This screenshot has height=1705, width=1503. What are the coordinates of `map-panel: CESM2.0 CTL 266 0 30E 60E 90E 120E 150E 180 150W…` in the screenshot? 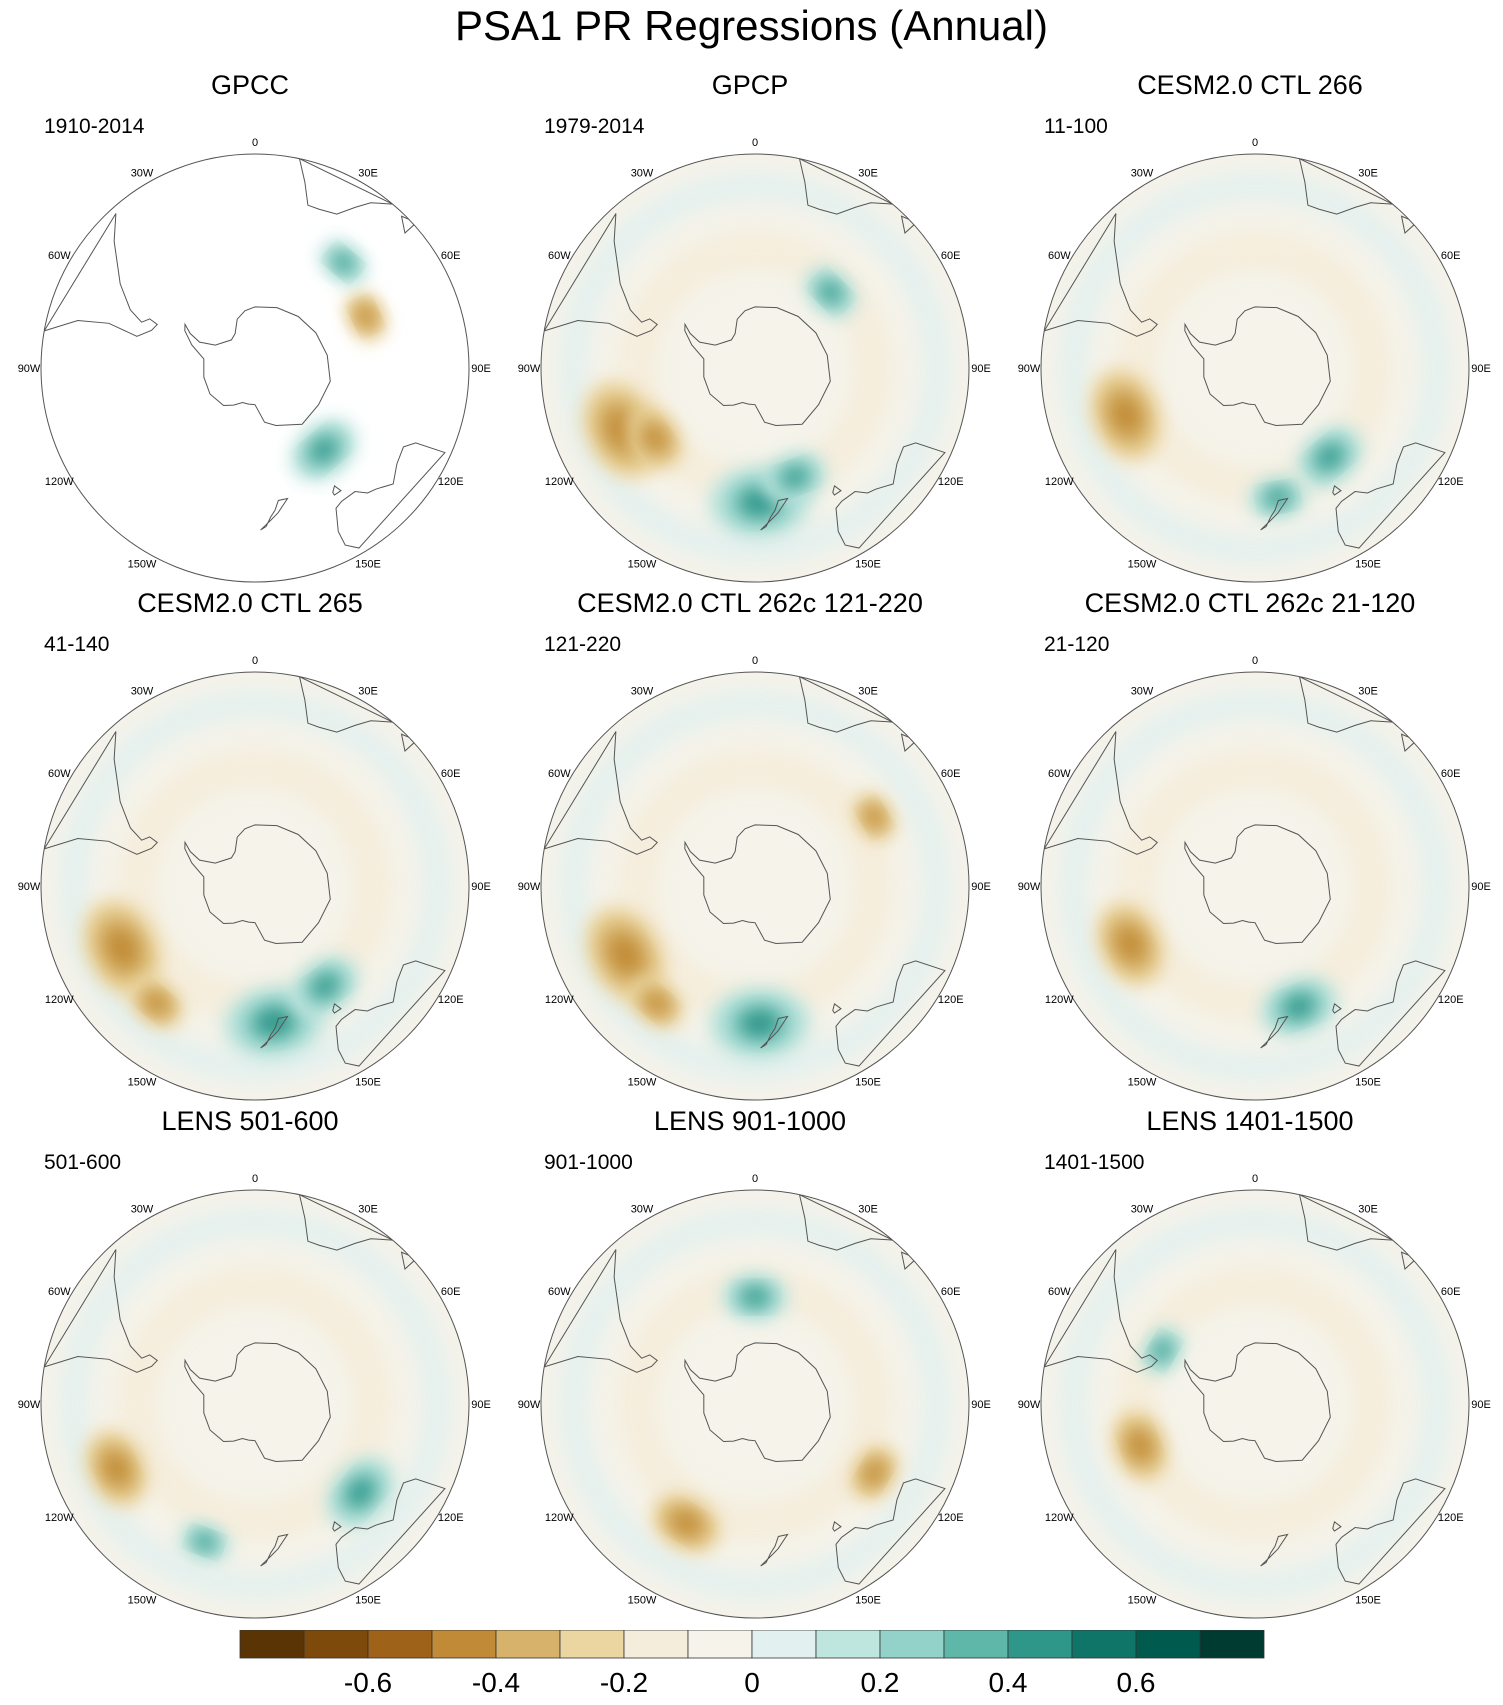 It's located at (1250, 330).